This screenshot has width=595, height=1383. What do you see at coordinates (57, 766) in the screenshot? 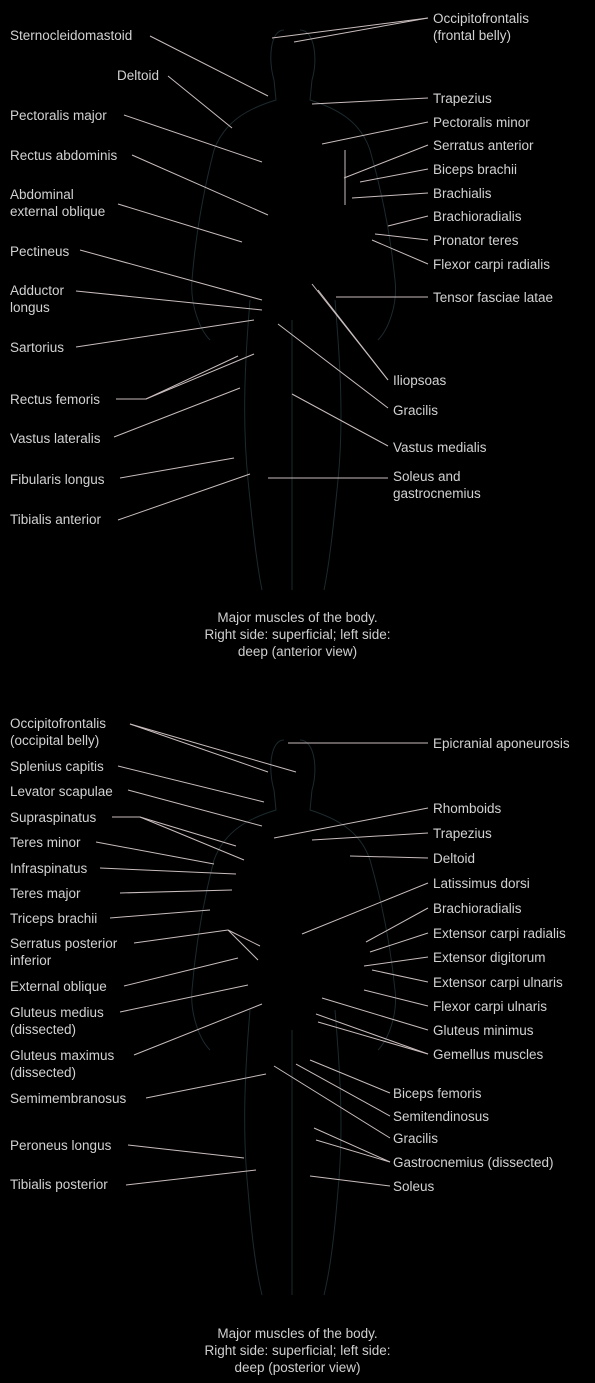
I see `label-splenius-capitis: Splenius capitis` at bounding box center [57, 766].